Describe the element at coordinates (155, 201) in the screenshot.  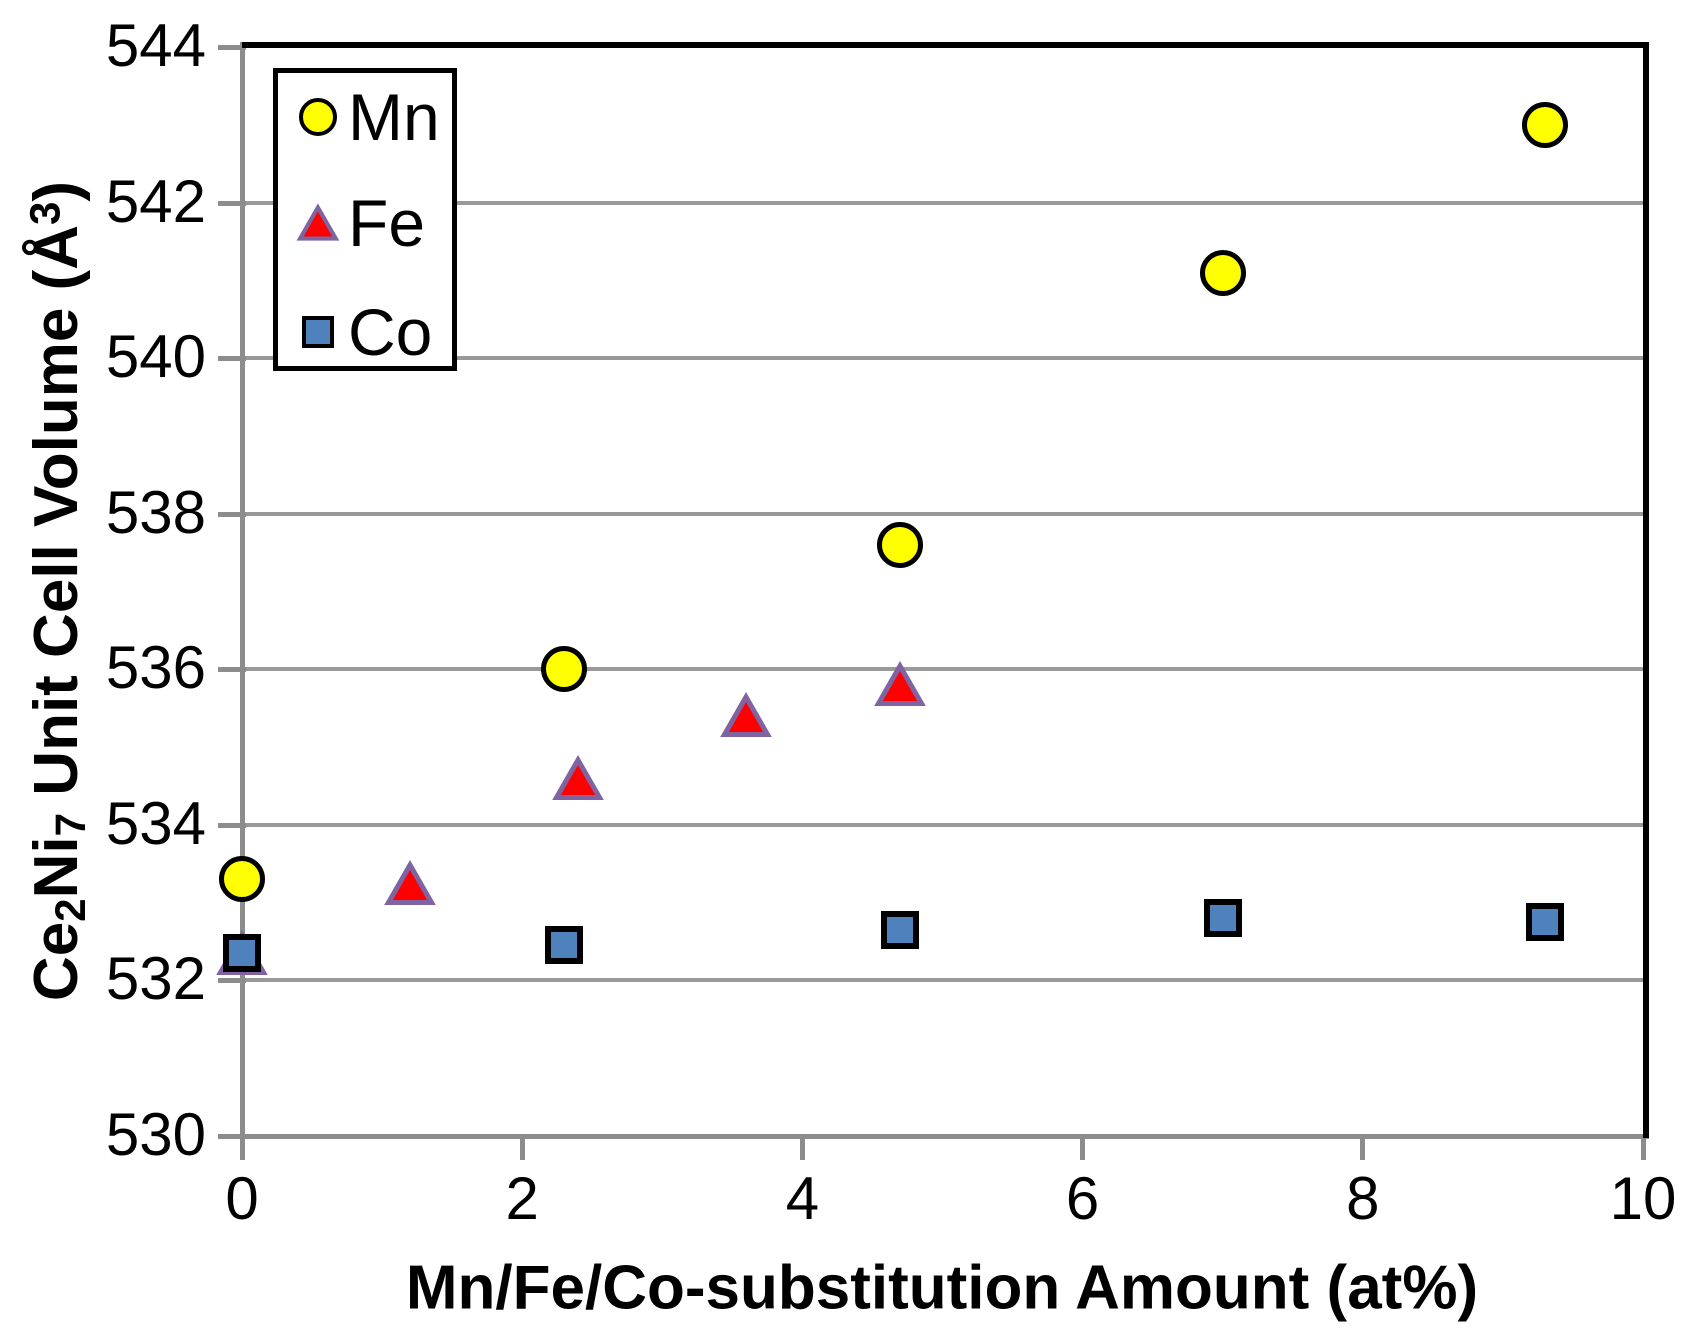
I see `y-tick-label-542: 542` at that location.